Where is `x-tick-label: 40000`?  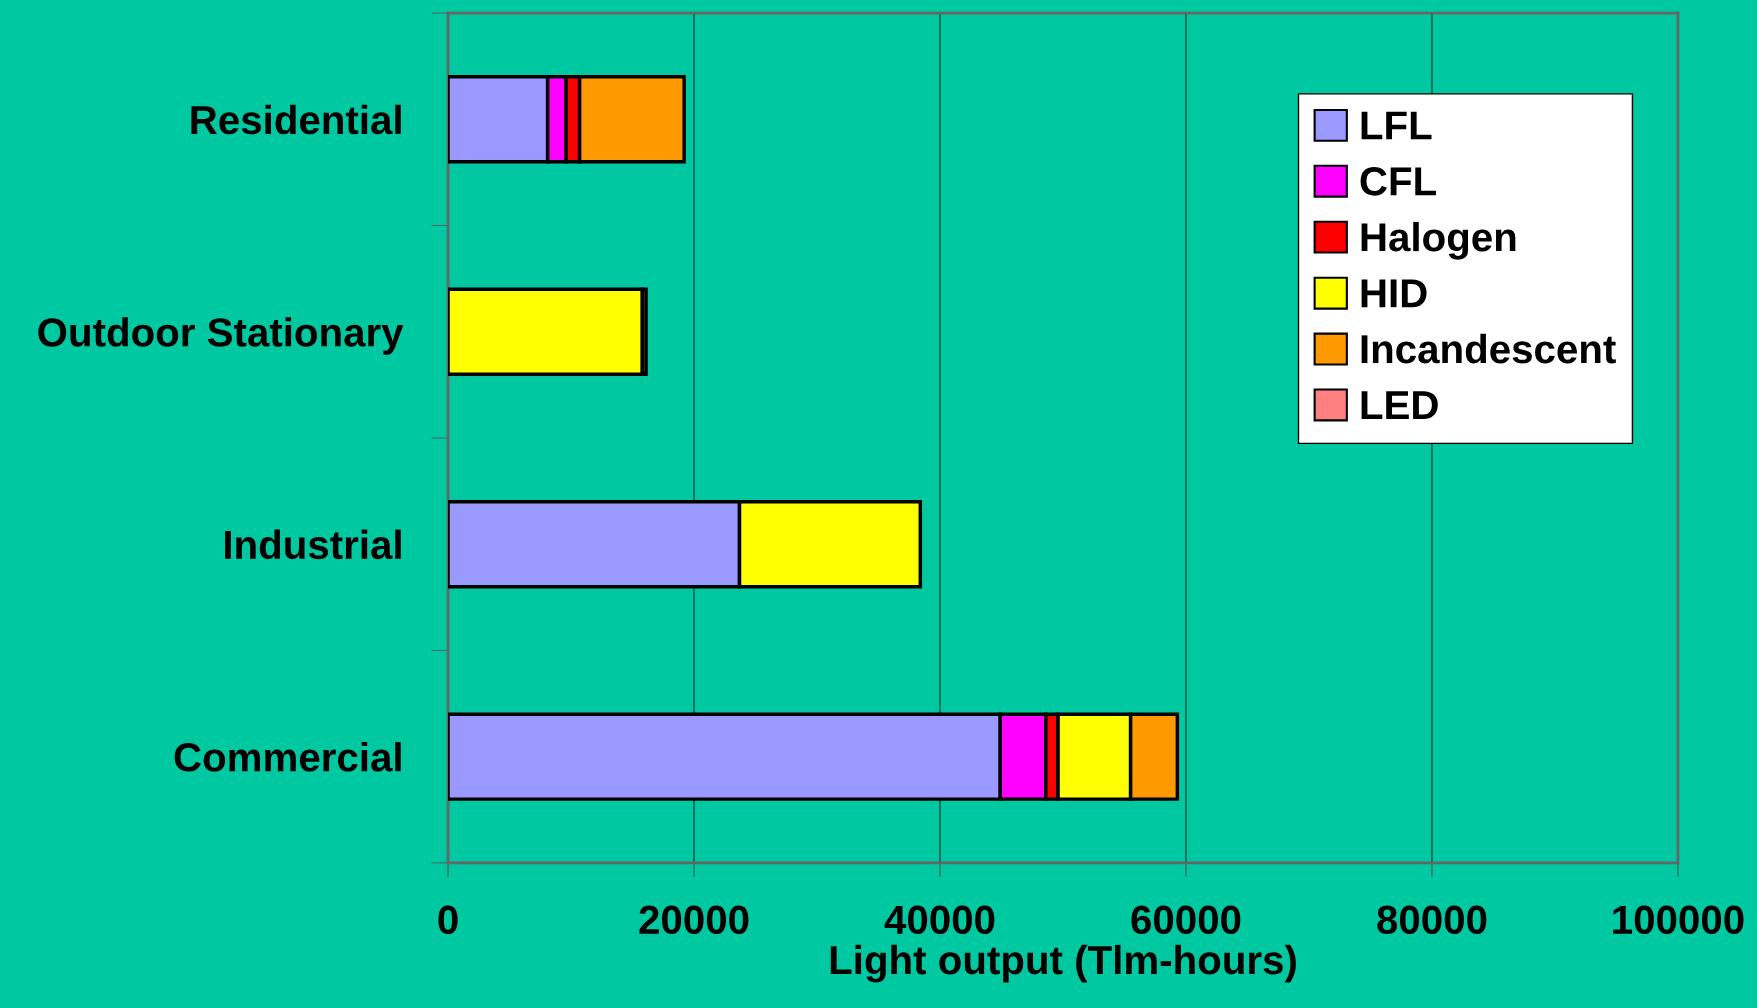 x-tick-label: 40000 is located at coordinates (939, 920).